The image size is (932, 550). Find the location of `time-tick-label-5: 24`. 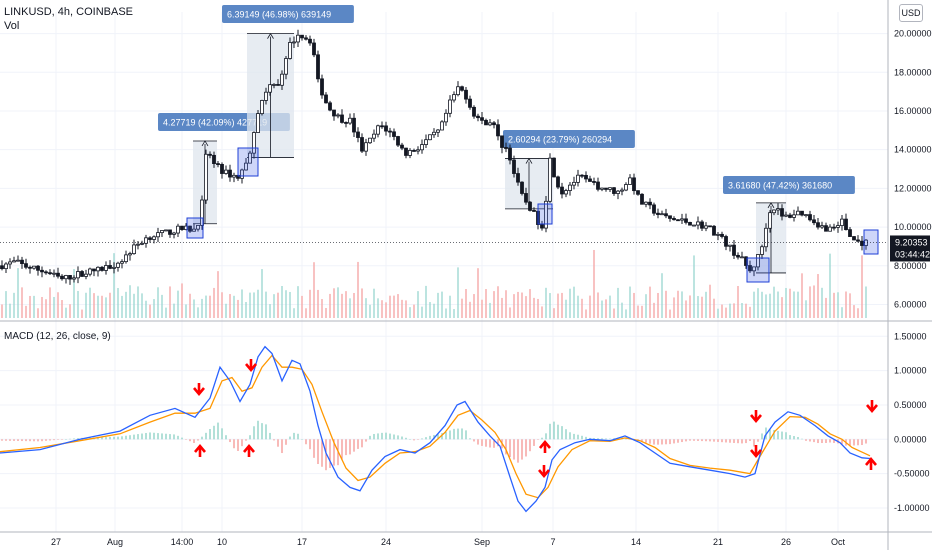

time-tick-label-5: 24 is located at coordinates (386, 542).